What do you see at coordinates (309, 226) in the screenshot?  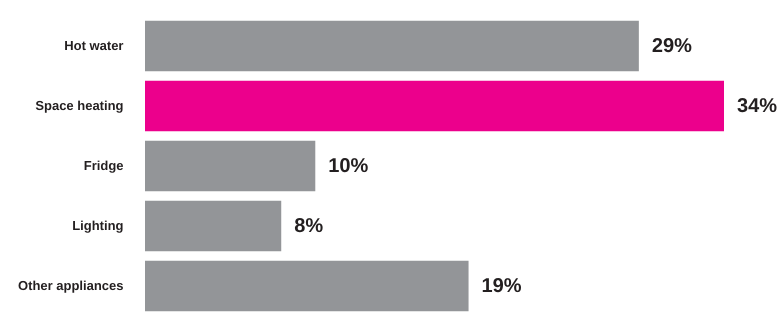 I see `data-label: 8%` at bounding box center [309, 226].